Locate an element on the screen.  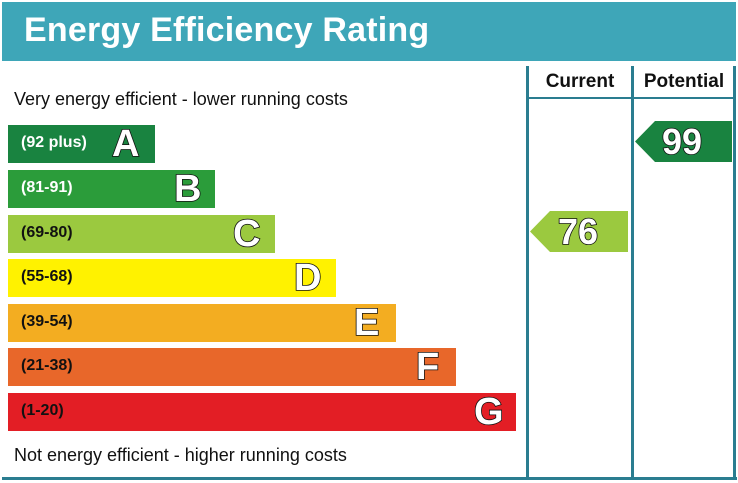
band-b-letter: B is located at coordinates (187, 189).